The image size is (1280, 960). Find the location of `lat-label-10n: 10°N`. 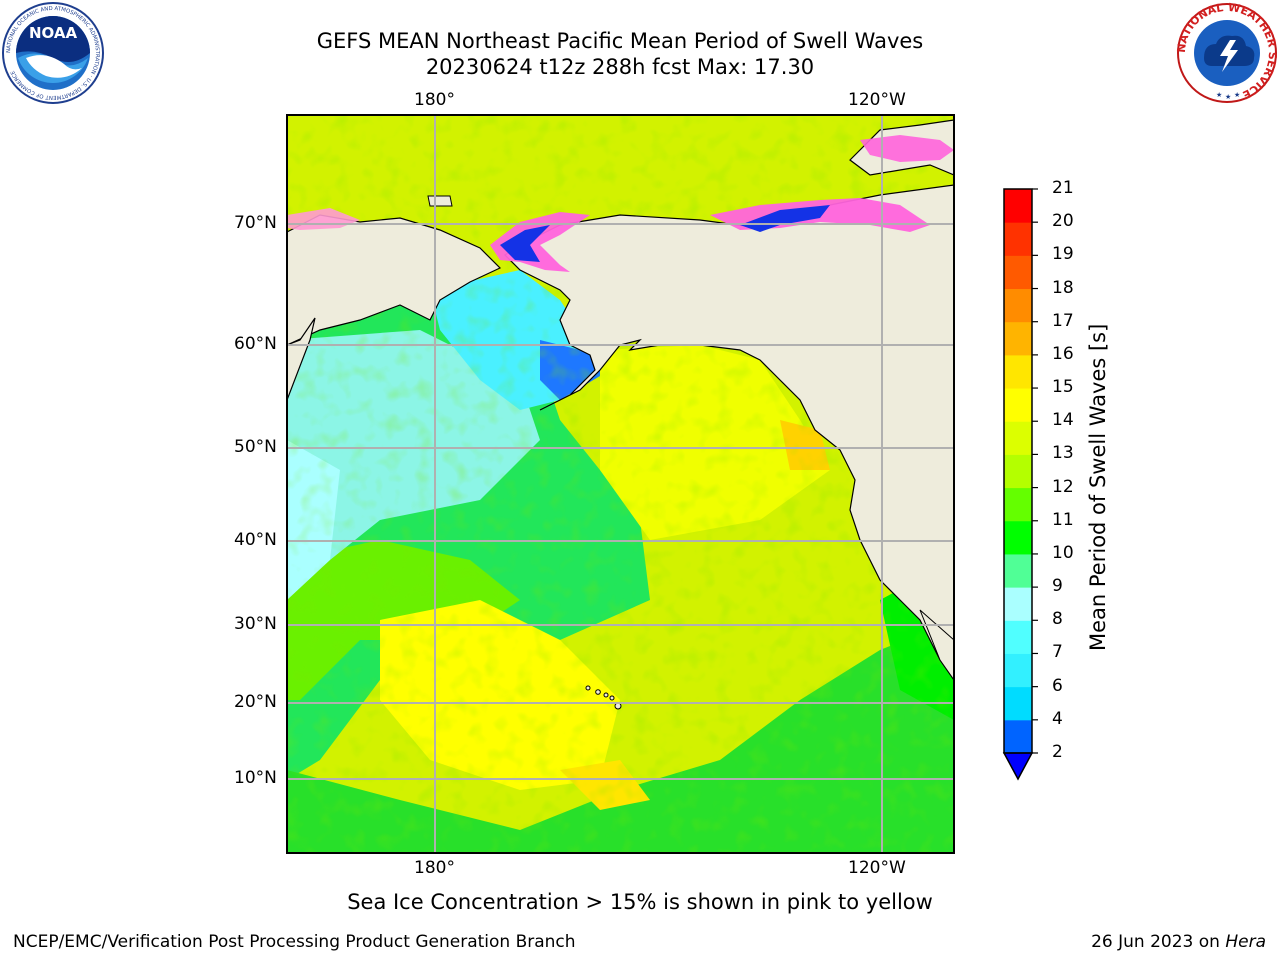

lat-label-10n: 10°N is located at coordinates (255, 778).